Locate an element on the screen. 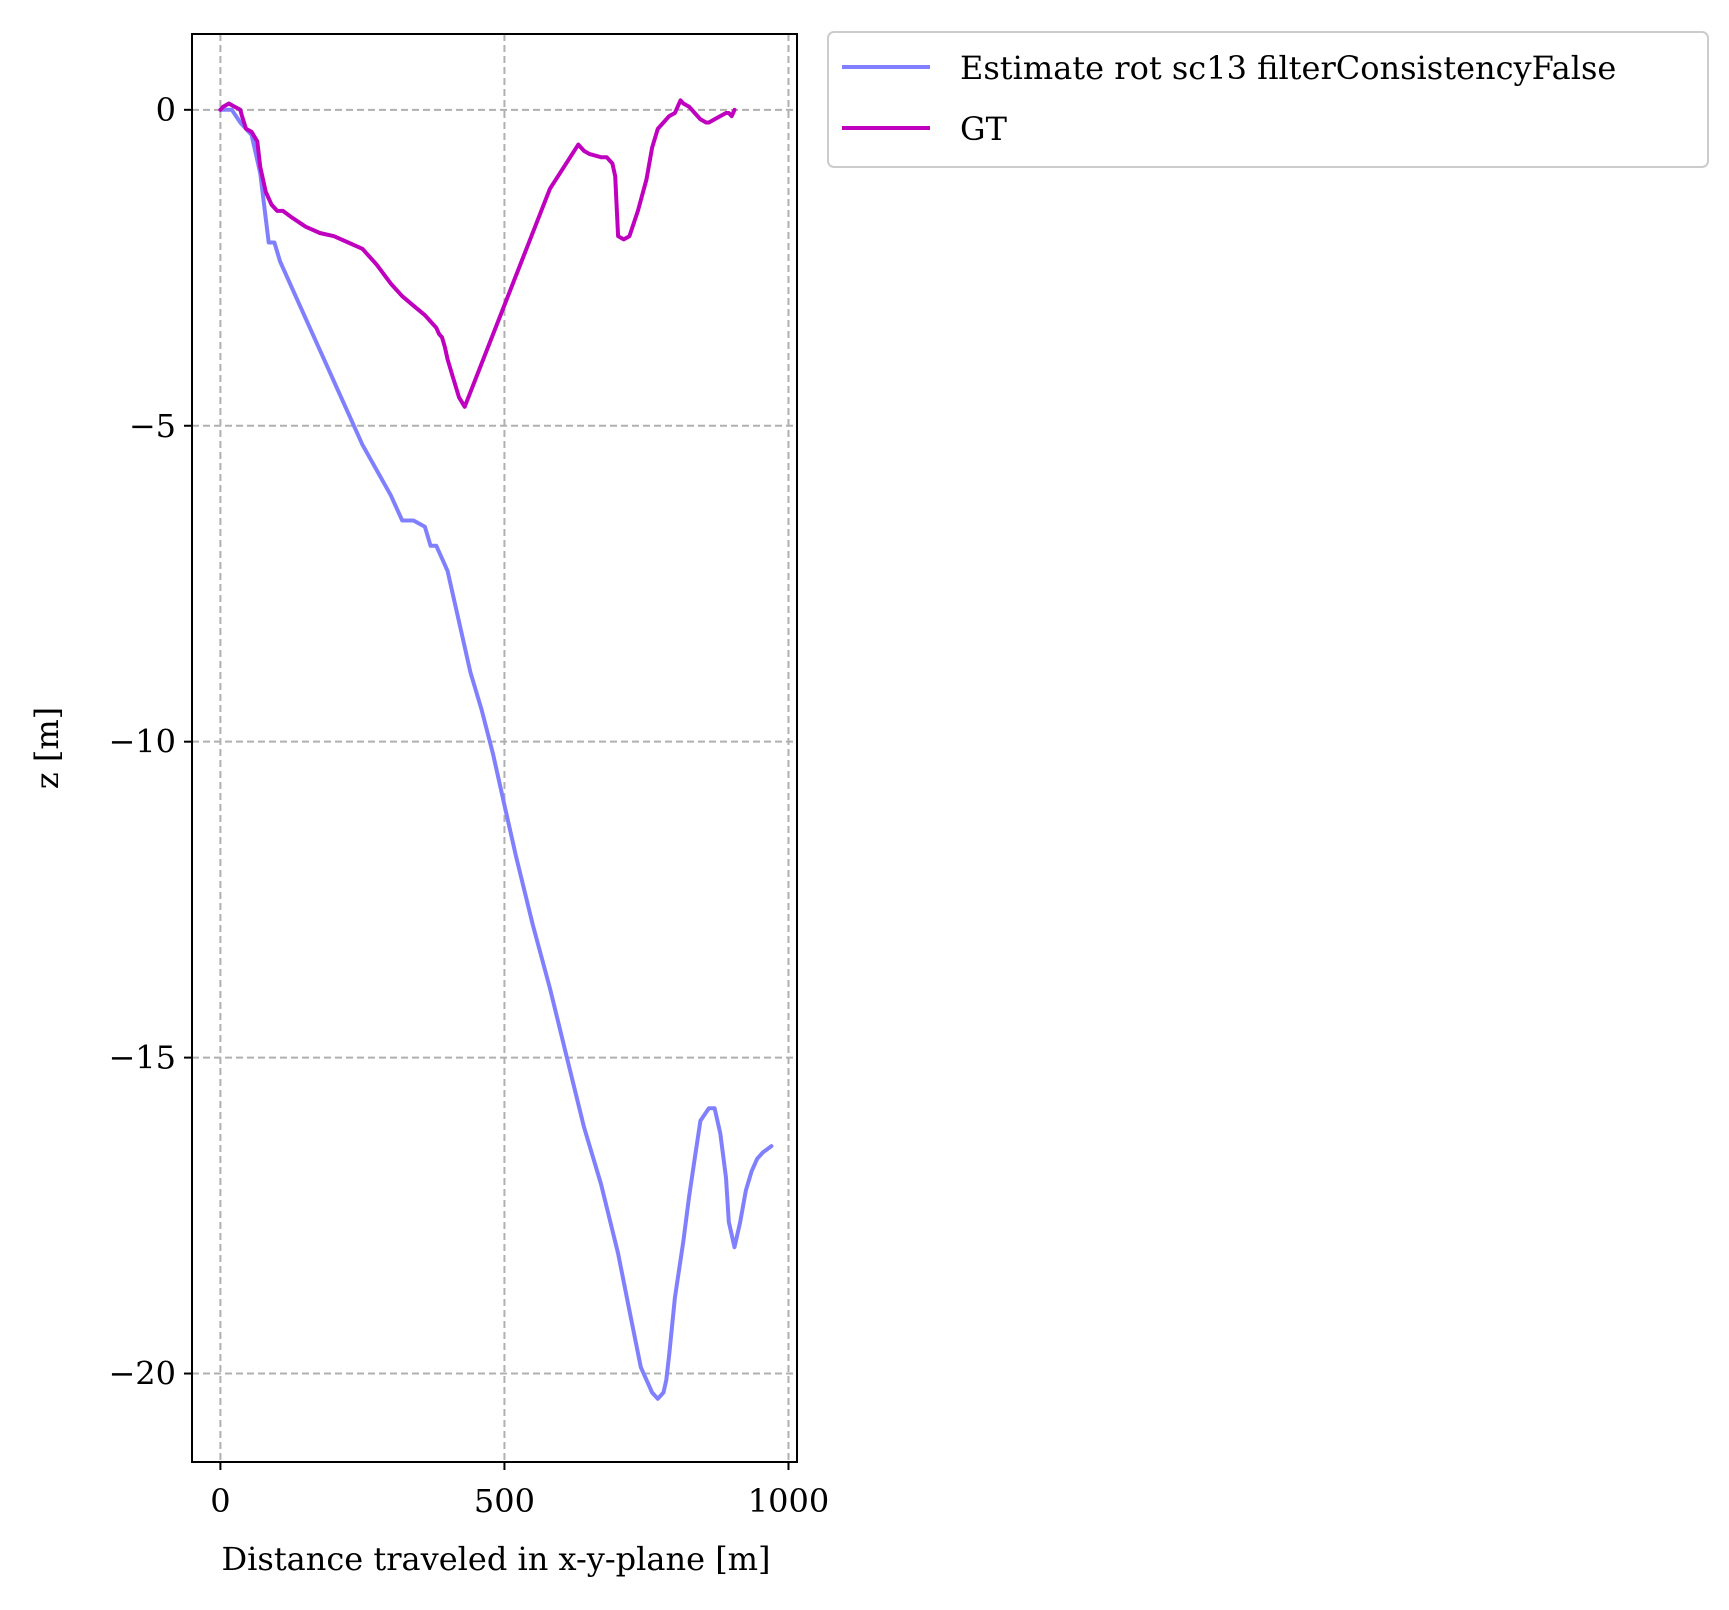 The height and width of the screenshot is (1610, 1729). y-tick-label: −5 is located at coordinates (152, 426).